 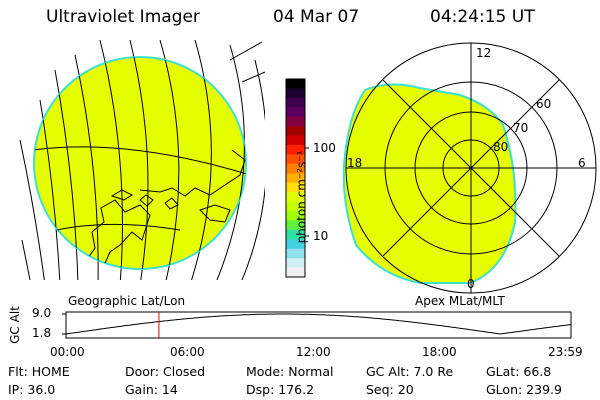 What do you see at coordinates (324, 148) in the screenshot?
I see `colorbar-tick-100: 100` at bounding box center [324, 148].